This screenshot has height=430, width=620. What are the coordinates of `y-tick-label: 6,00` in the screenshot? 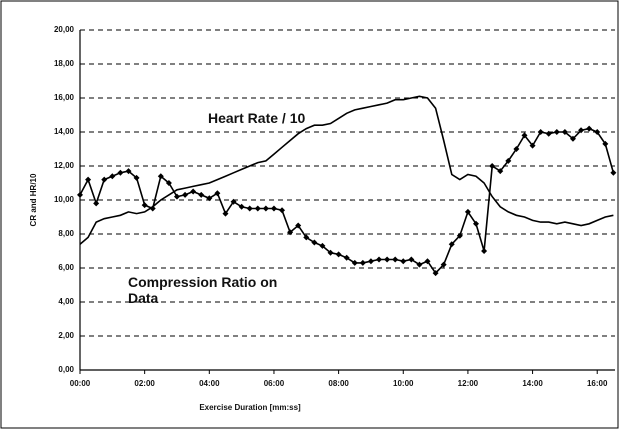 It's located at (66, 267).